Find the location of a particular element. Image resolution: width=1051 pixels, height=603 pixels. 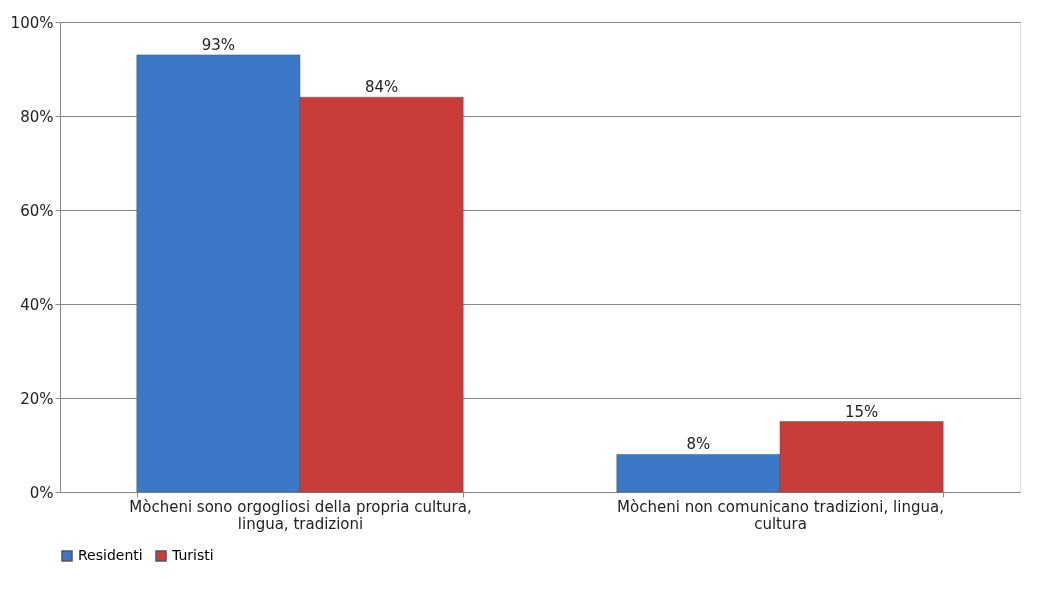

y-tick-label: 0% is located at coordinates (41, 492).